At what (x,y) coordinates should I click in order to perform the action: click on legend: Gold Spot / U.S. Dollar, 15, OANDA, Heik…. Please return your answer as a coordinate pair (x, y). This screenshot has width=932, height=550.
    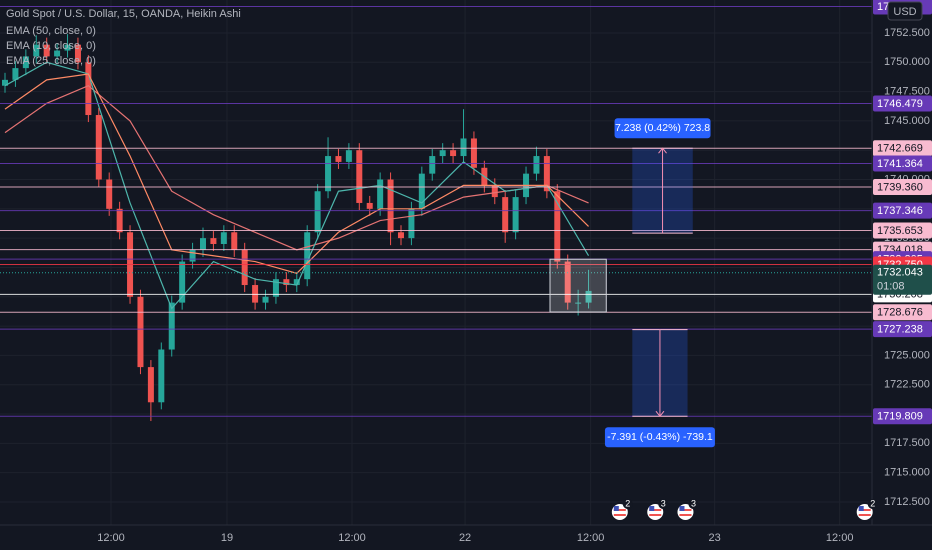
    Looking at the image, I should click on (123, 37).